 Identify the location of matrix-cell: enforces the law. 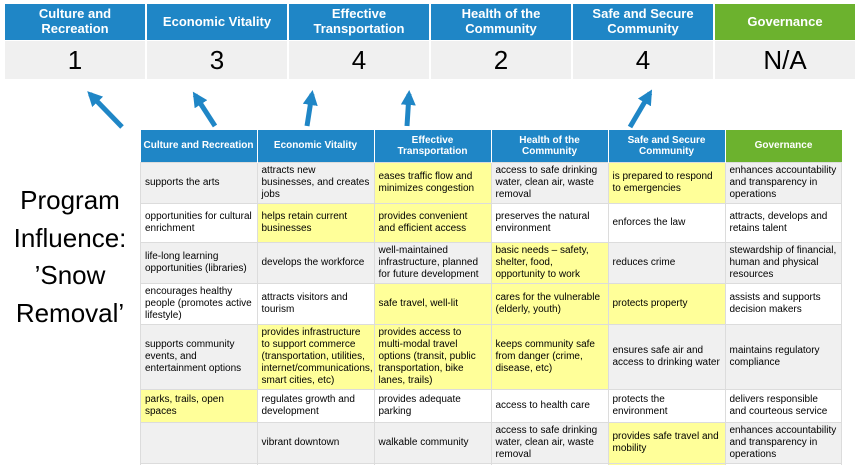
(666, 222).